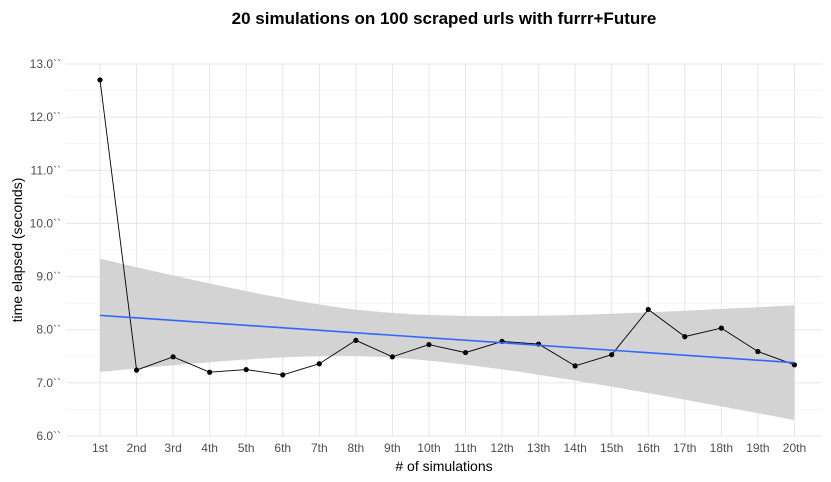 The width and height of the screenshot is (831, 482). I want to click on x-tick-label: 1st, so click(100, 448).